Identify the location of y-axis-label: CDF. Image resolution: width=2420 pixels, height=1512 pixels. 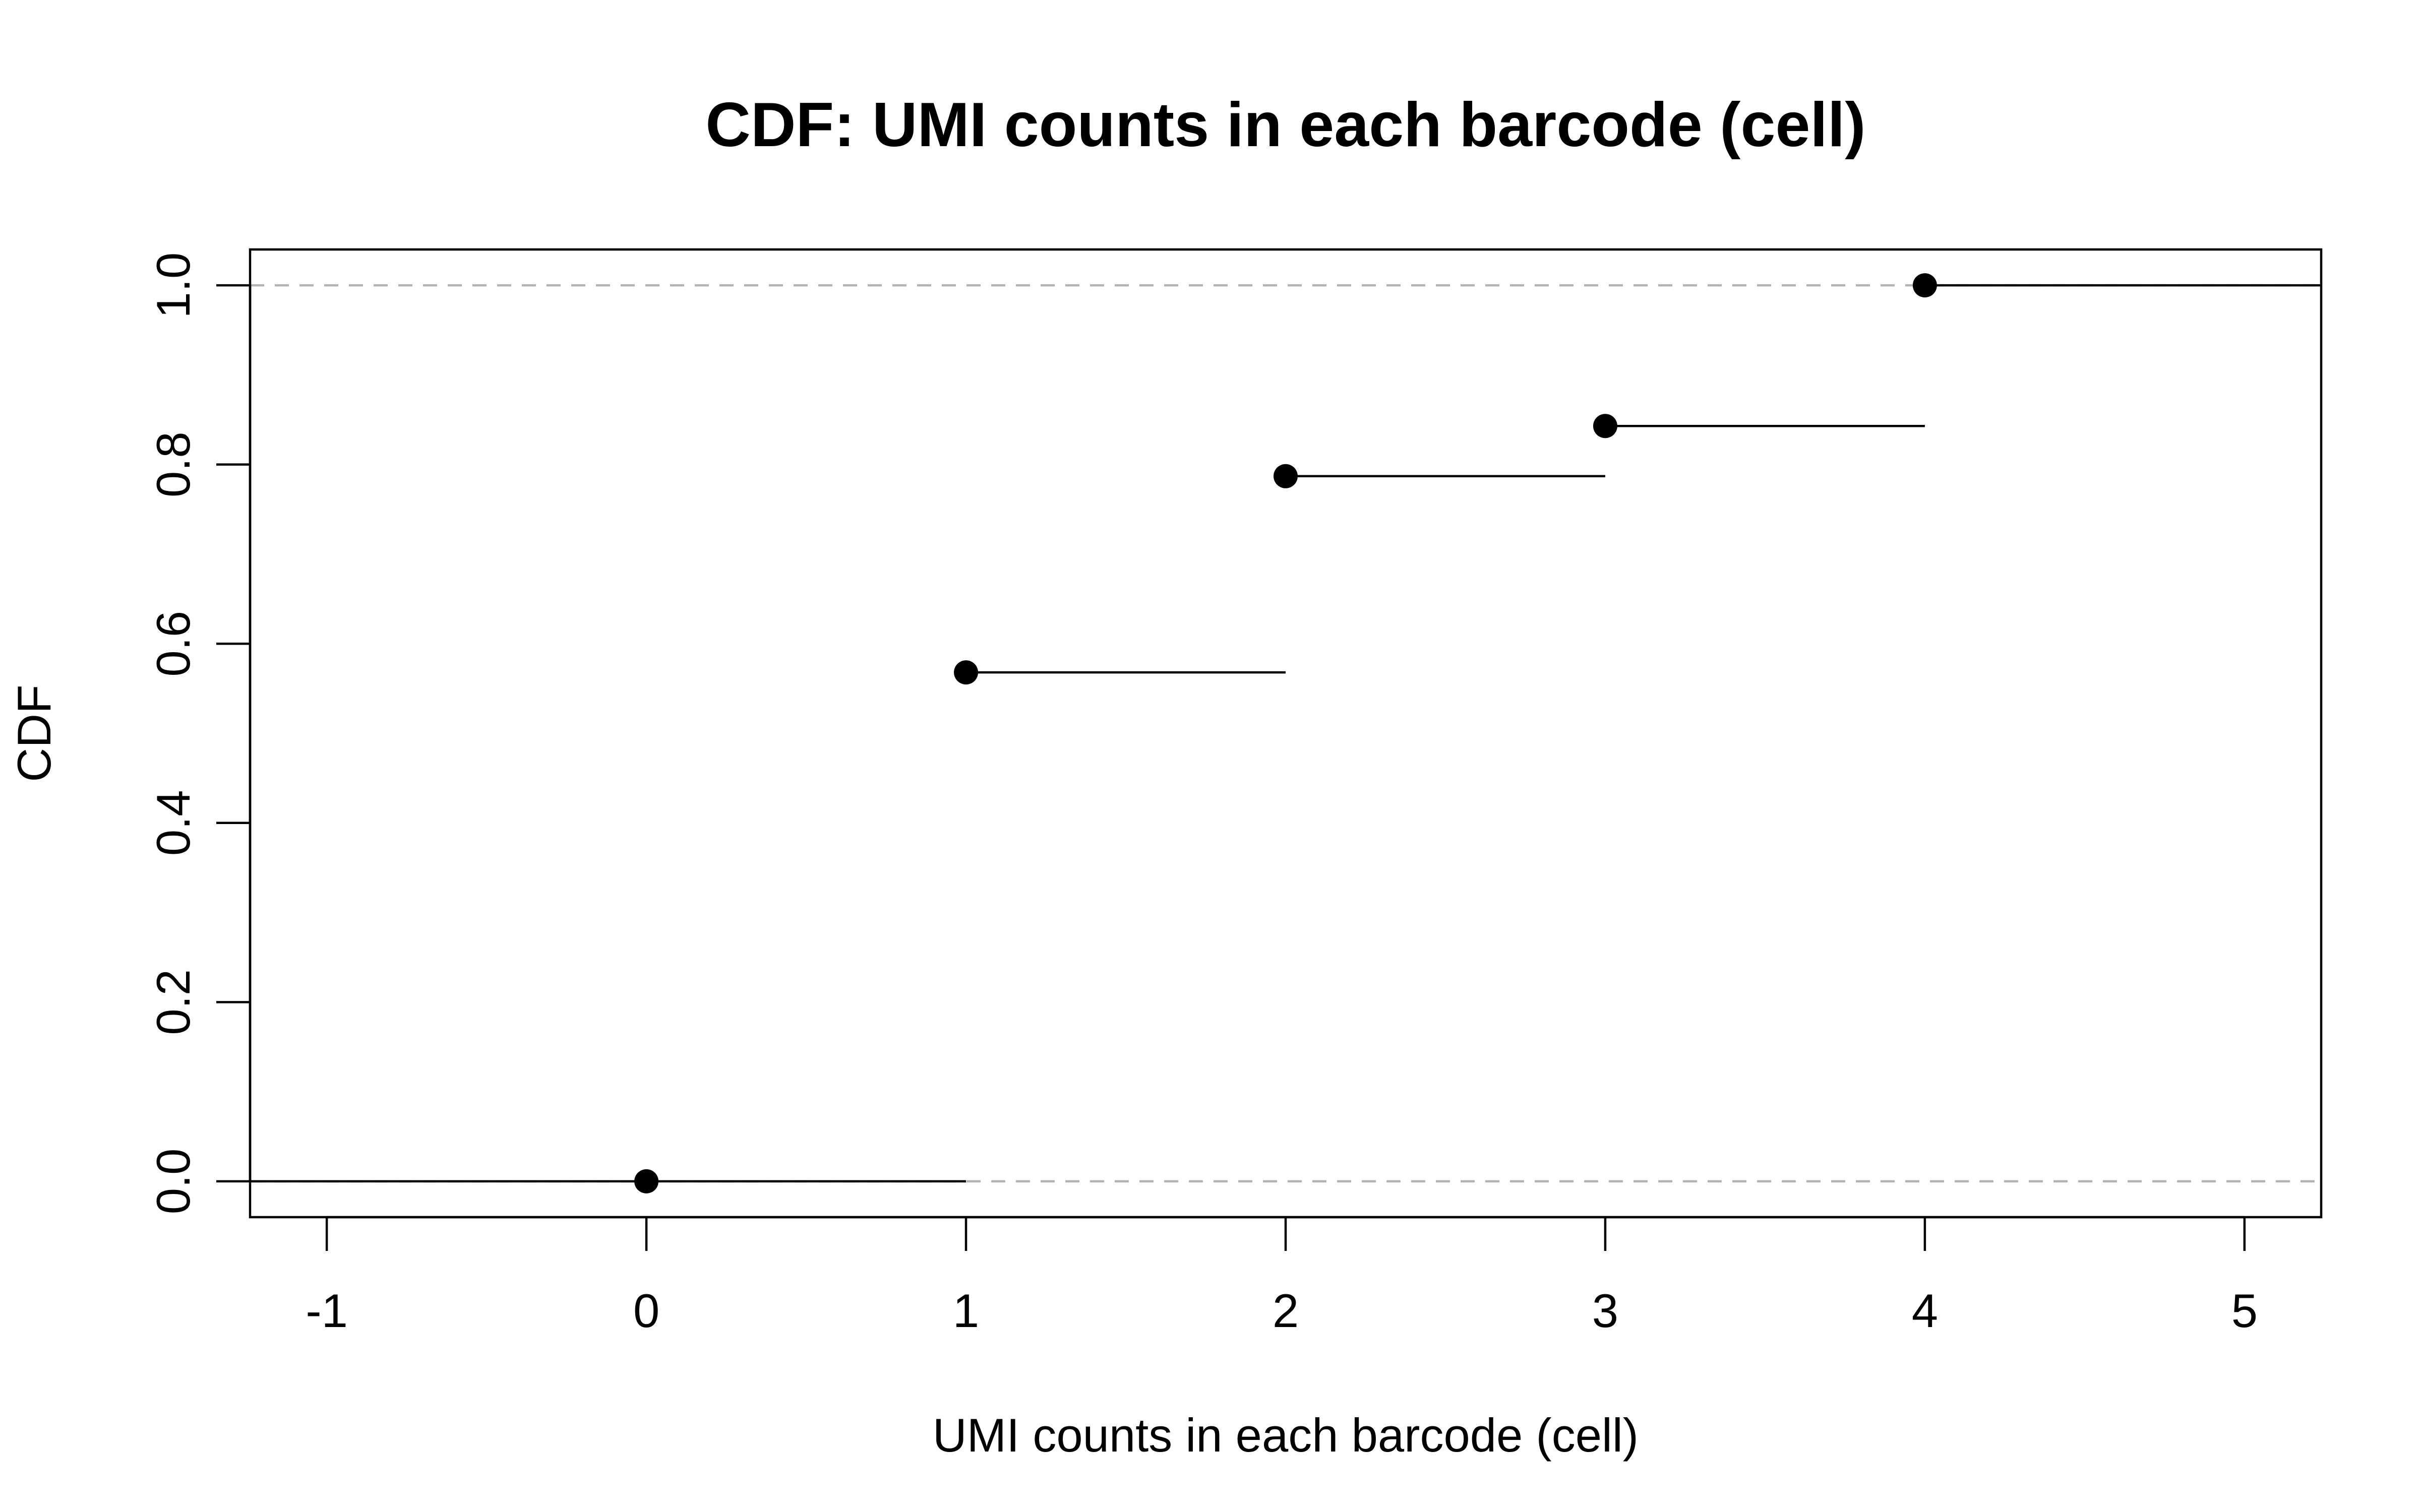
(34, 733).